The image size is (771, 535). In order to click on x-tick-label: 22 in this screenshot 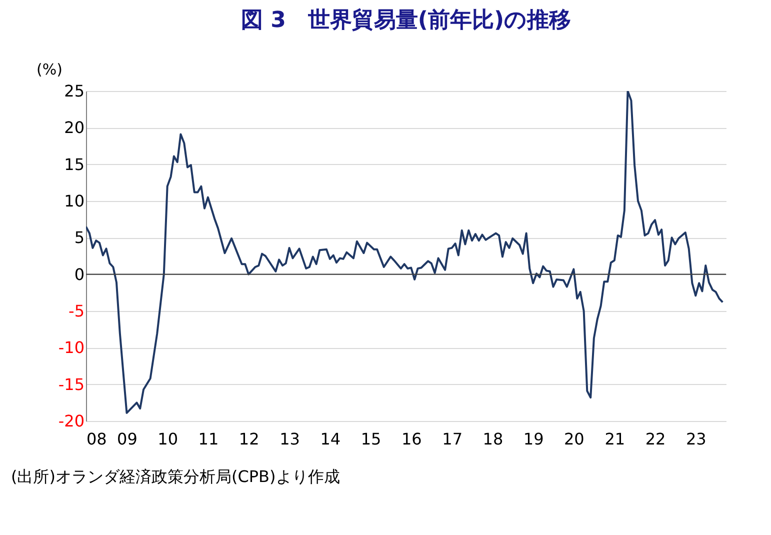, I will do `click(655, 439)`.